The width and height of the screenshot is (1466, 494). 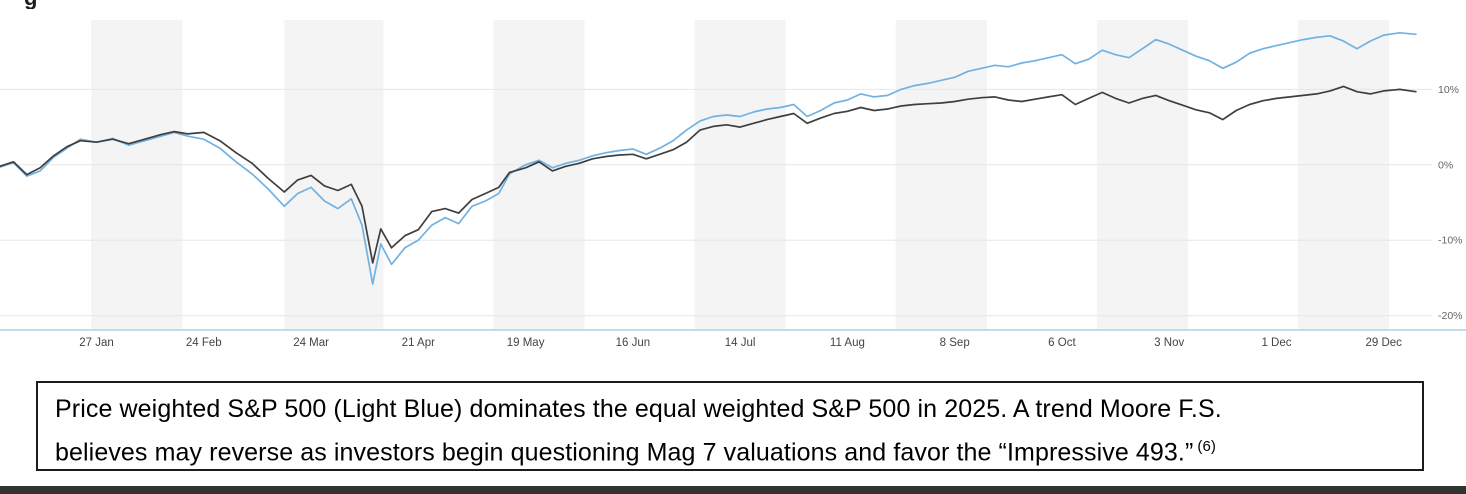 I want to click on x-axis-label: 24 Mar, so click(x=311, y=343).